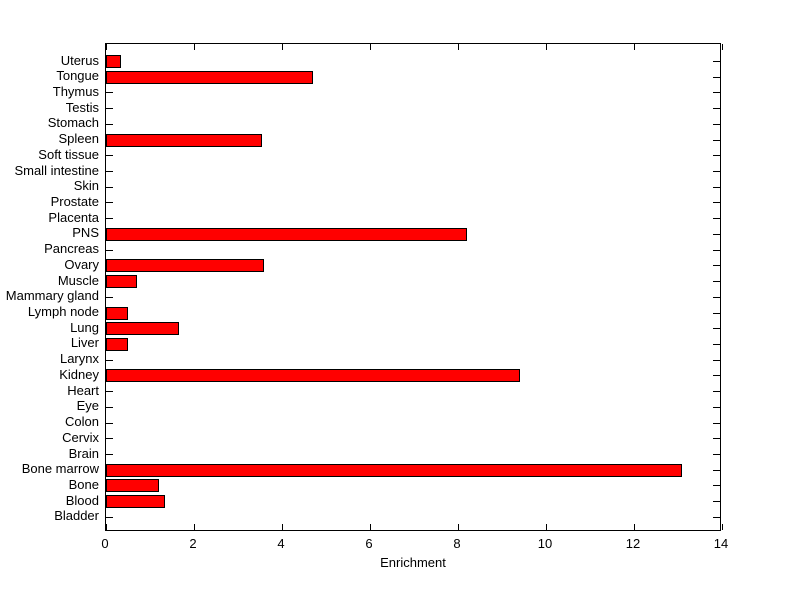 The image size is (800, 599). Describe the element at coordinates (86, 186) in the screenshot. I see `y-axis-label-skin: Skin` at that location.